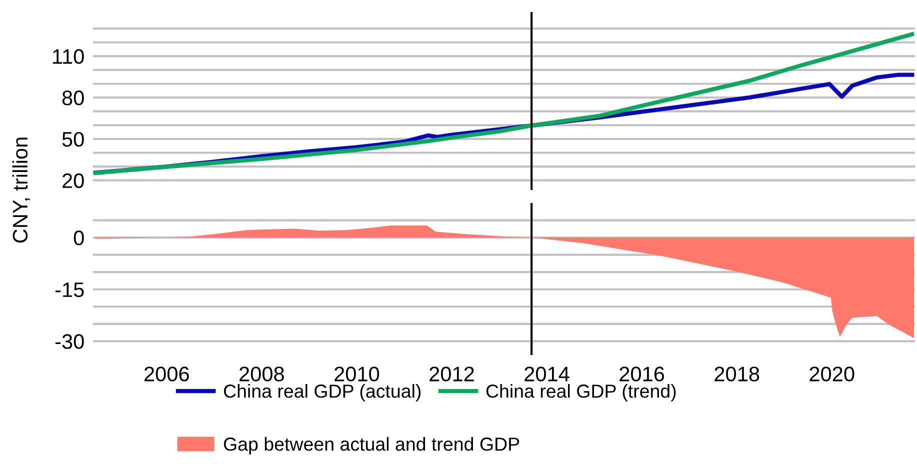  I want to click on y-tick-label: 0, so click(79, 238).